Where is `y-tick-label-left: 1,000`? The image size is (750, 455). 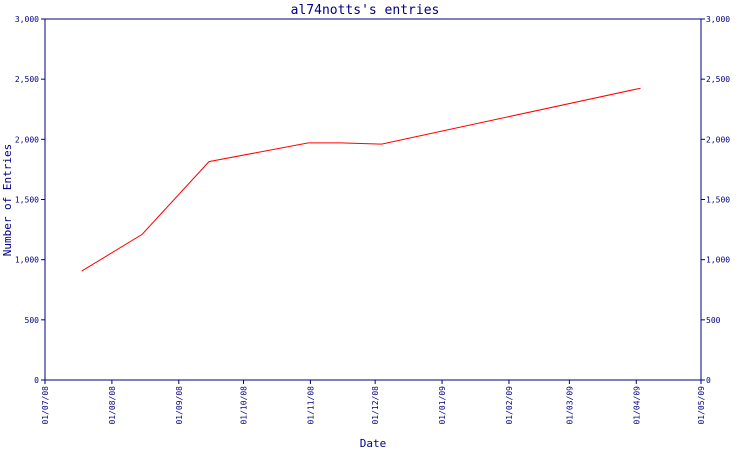 y-tick-label-left: 1,000 is located at coordinates (27, 260).